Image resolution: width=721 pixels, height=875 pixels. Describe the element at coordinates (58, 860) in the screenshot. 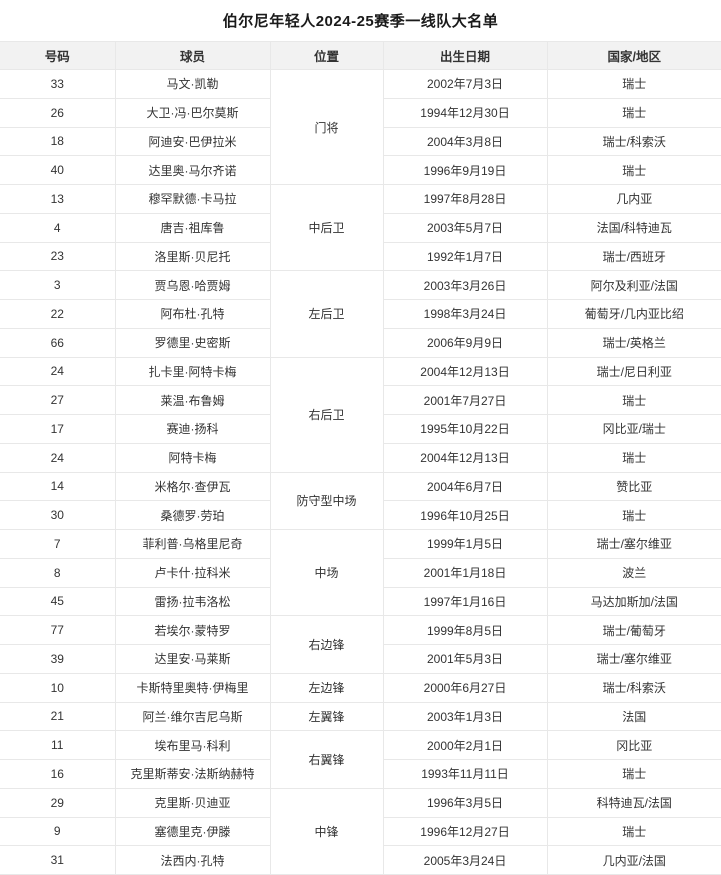

I see `player-number-cell: 31` at that location.